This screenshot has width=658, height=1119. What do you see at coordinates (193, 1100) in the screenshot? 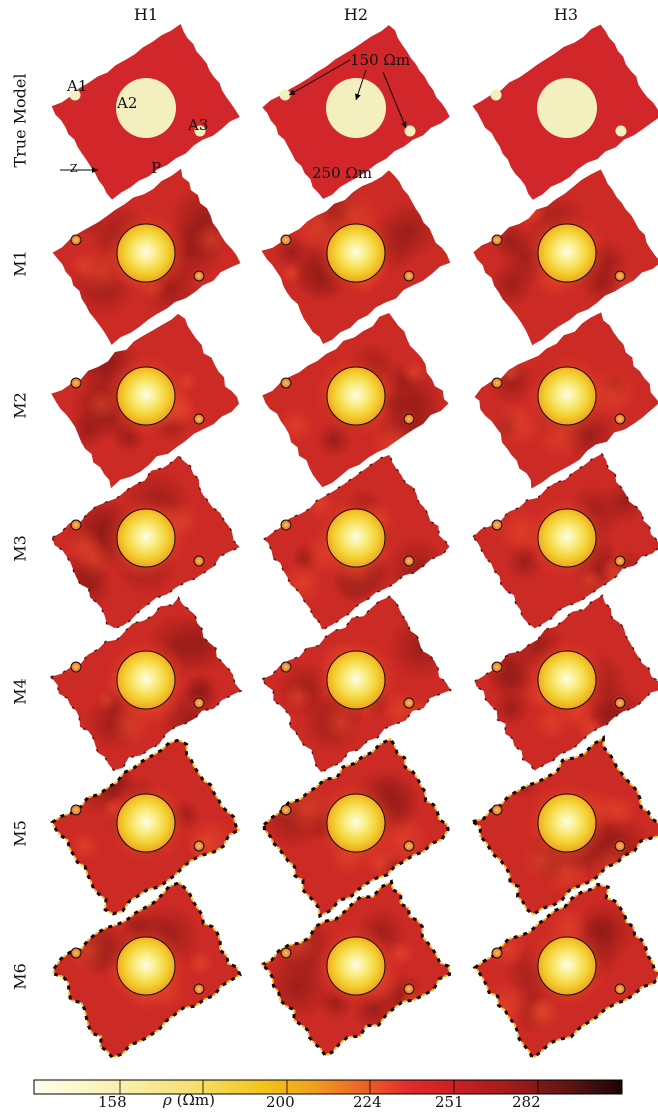
I see `colorbar-unit: (Ωm)` at bounding box center [193, 1100].